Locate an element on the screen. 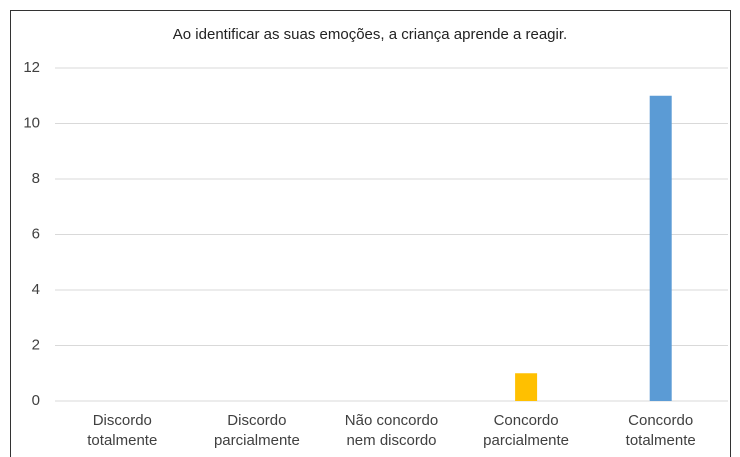 This screenshot has height=457, width=740. x-tick-label: Concordo parcialmente is located at coordinates (526, 430).